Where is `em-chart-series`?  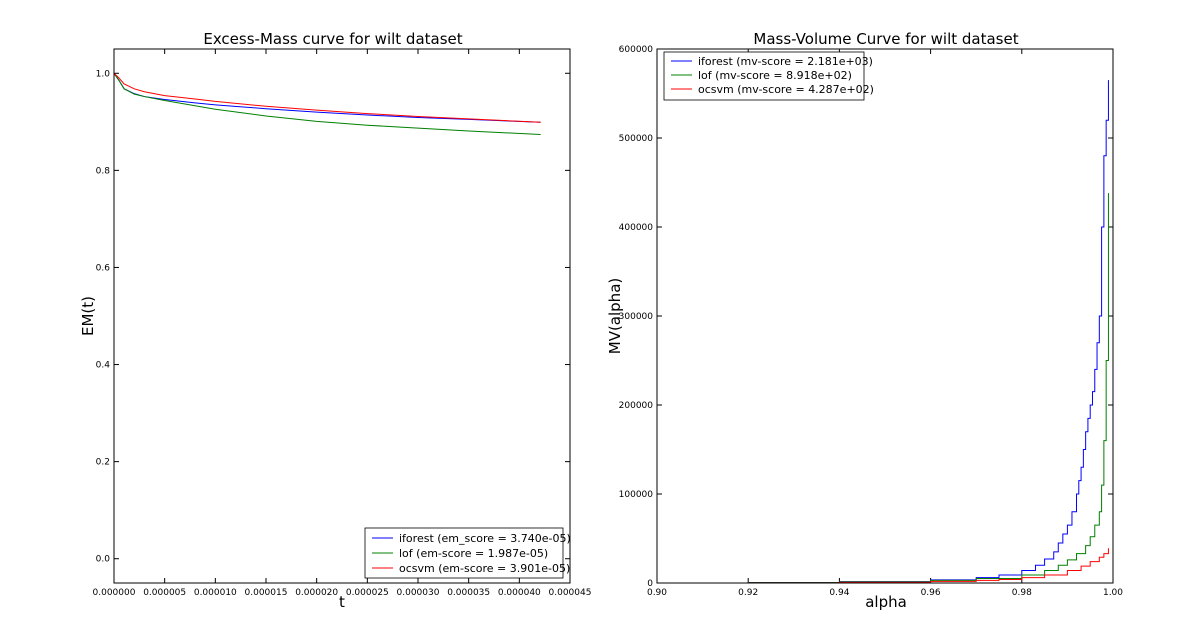 em-chart-series is located at coordinates (327, 103).